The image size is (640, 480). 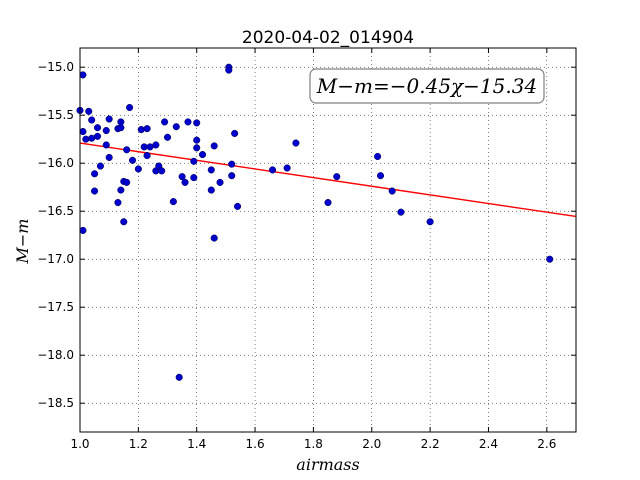 I want to click on x-tick-label: 1.0, so click(x=79, y=444).